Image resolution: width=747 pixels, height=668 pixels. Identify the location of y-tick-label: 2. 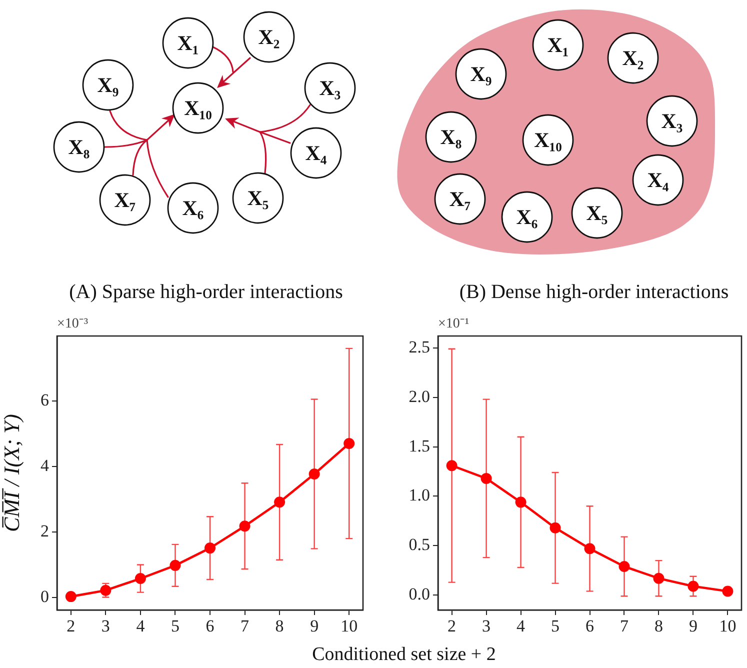
(44, 530).